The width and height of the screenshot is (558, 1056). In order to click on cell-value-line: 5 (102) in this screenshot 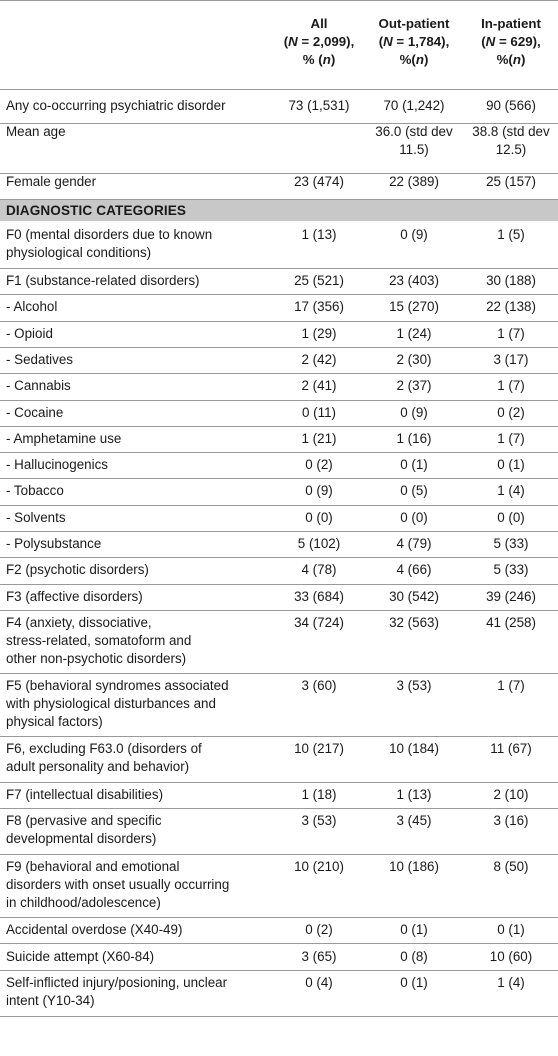, I will do `click(319, 543)`.